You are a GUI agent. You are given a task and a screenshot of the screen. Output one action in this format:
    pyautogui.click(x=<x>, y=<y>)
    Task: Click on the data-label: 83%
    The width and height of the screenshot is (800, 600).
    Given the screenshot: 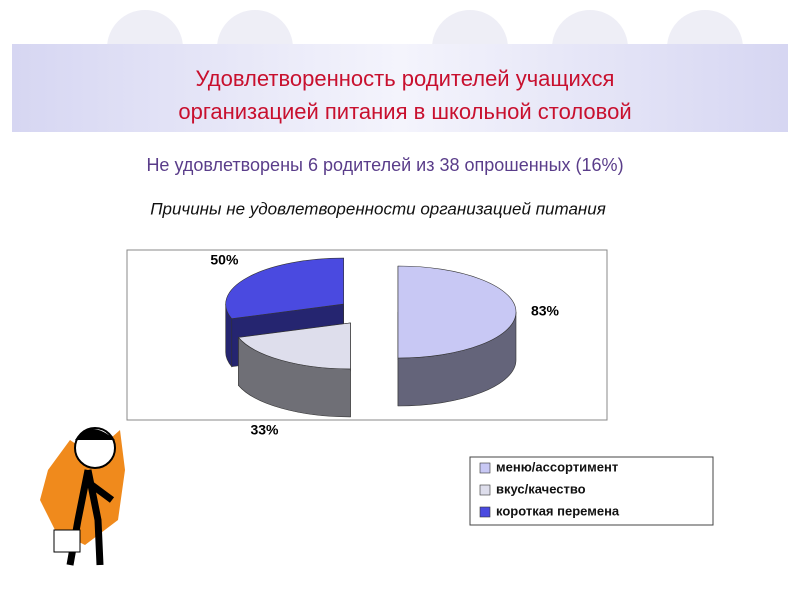 What is the action you would take?
    pyautogui.click(x=545, y=311)
    